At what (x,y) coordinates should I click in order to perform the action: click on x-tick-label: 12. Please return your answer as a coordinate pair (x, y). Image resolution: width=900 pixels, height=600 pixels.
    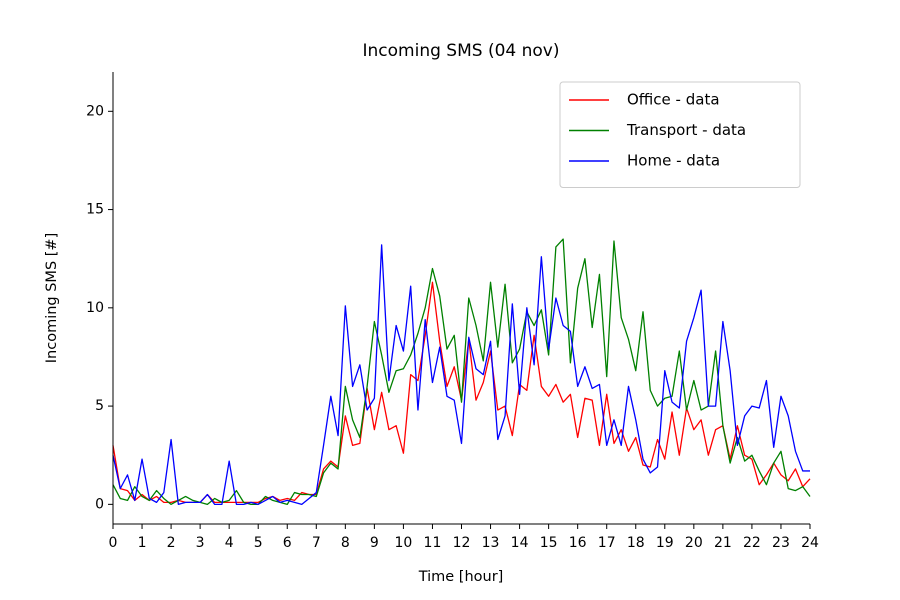
    Looking at the image, I should click on (462, 543).